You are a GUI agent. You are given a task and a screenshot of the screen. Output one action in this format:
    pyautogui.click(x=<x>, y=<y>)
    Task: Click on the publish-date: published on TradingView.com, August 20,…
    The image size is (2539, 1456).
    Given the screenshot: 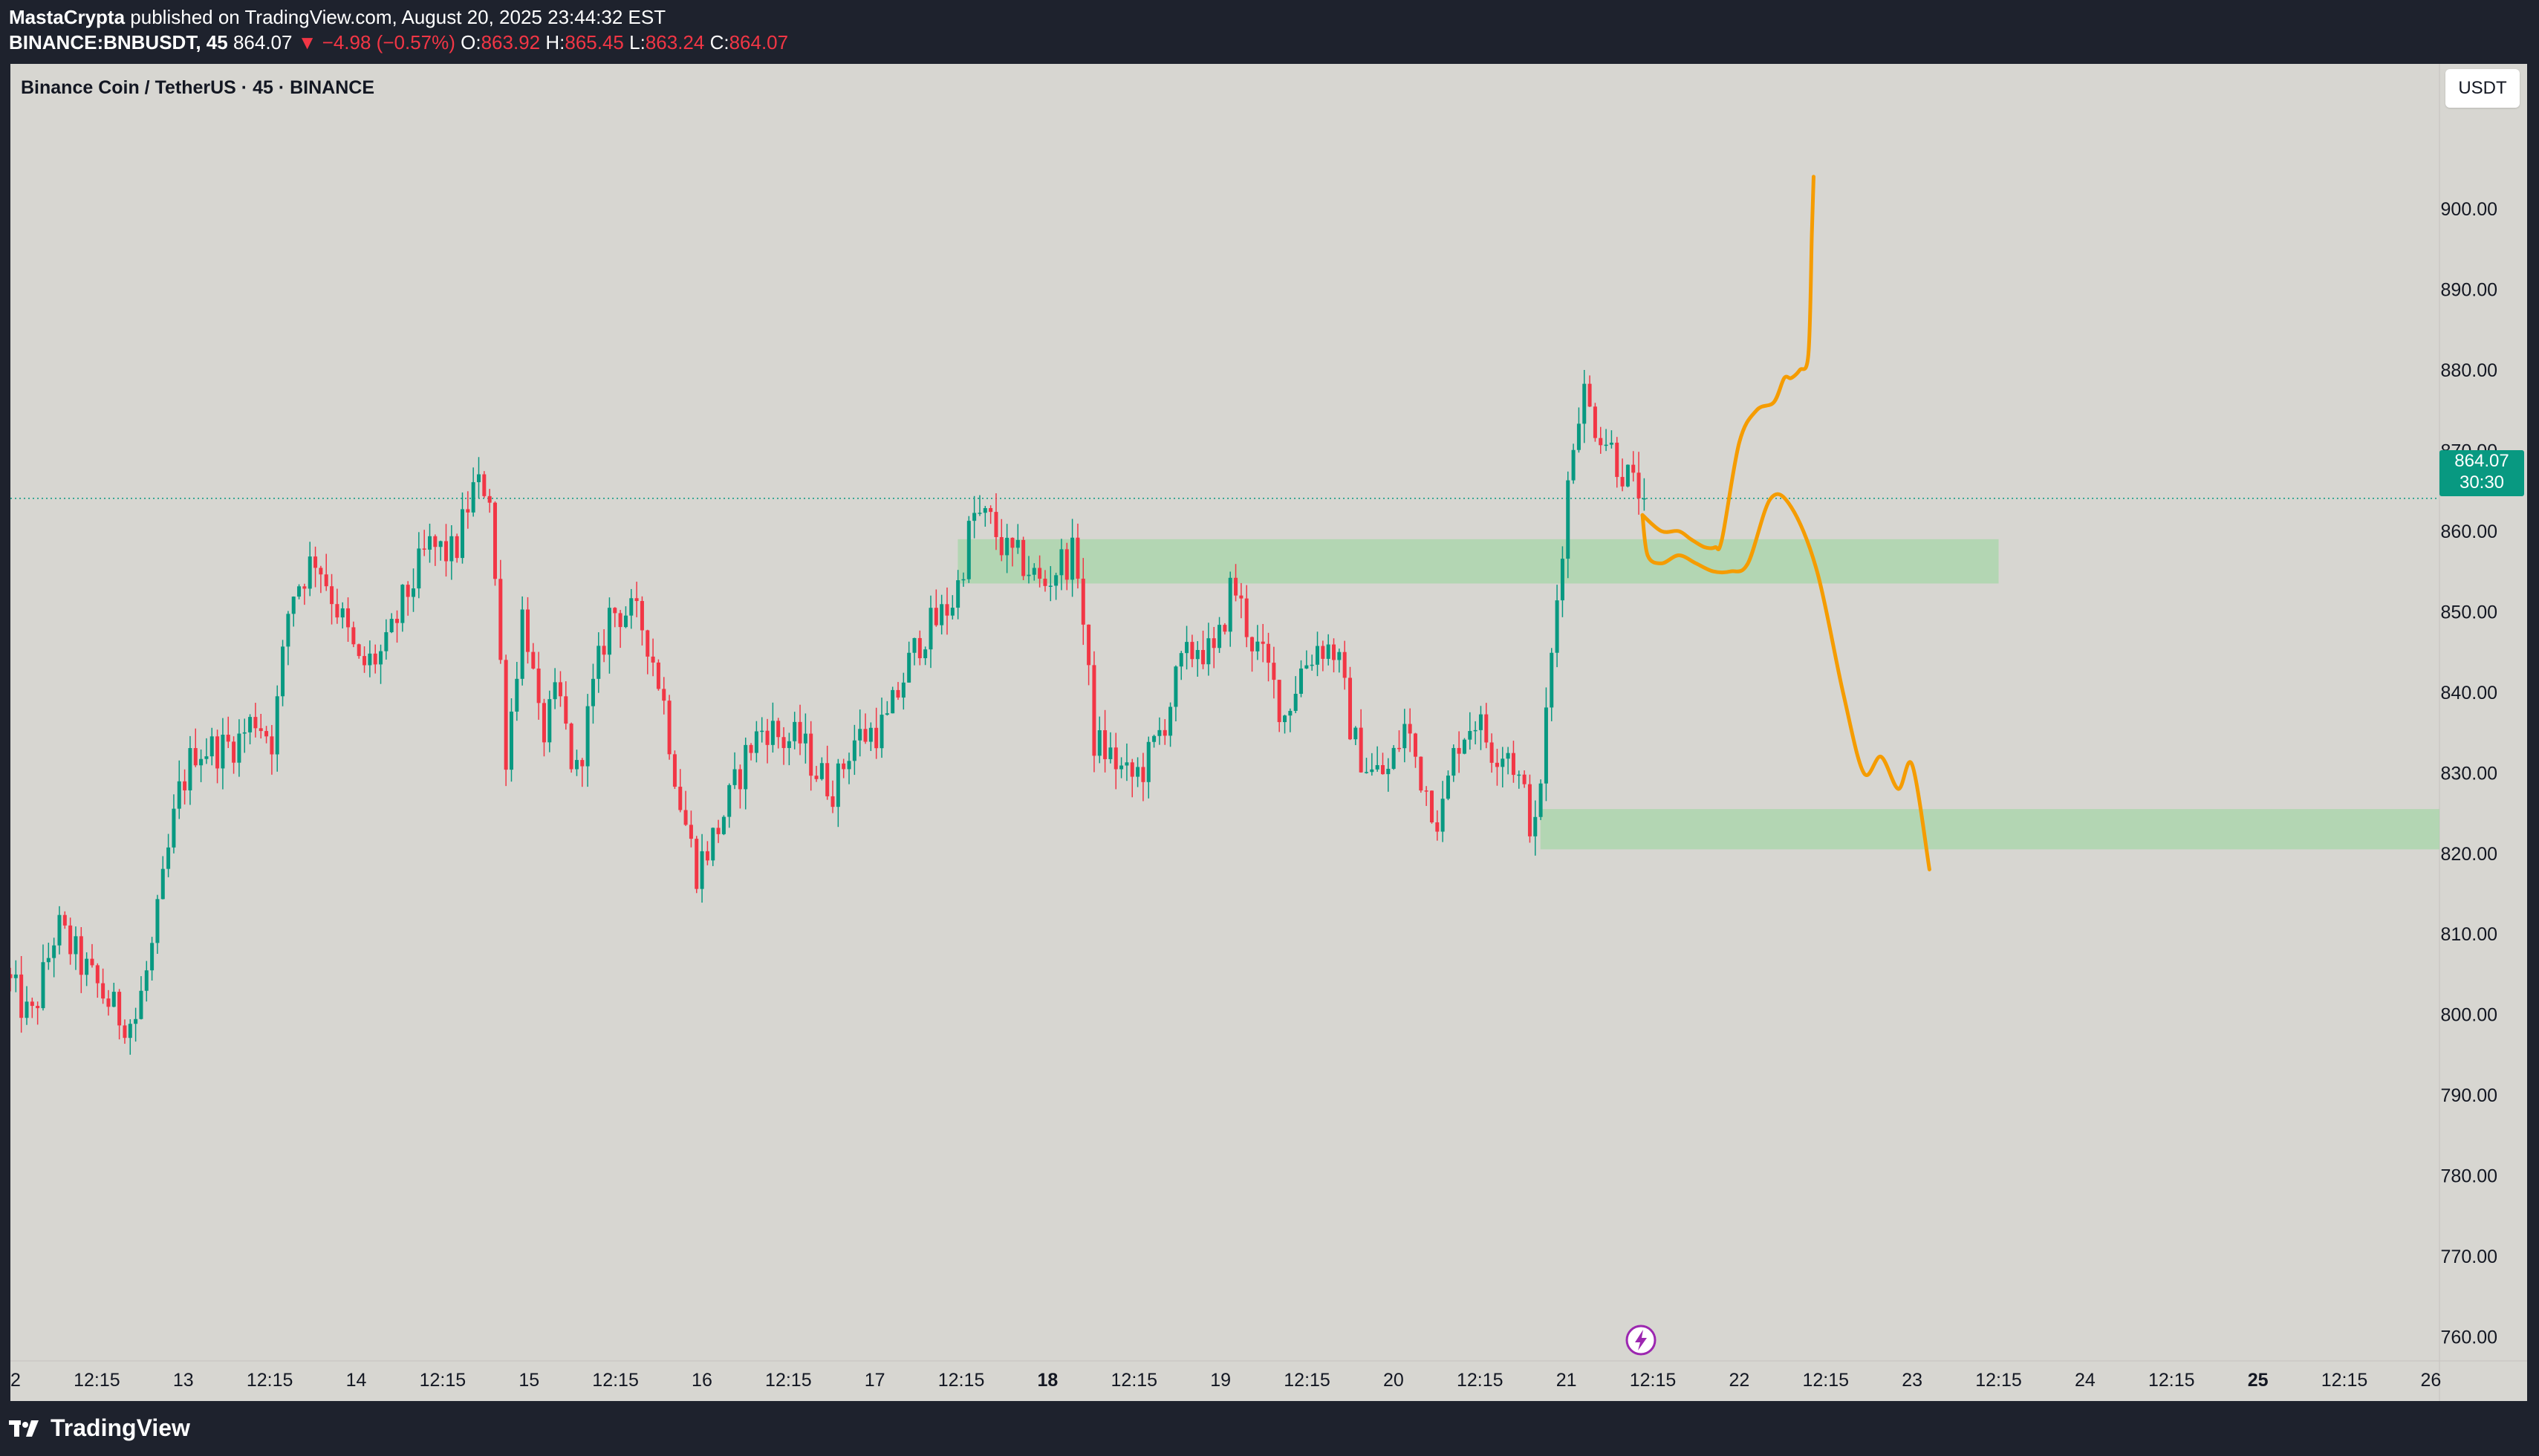 What is the action you would take?
    pyautogui.click(x=398, y=17)
    